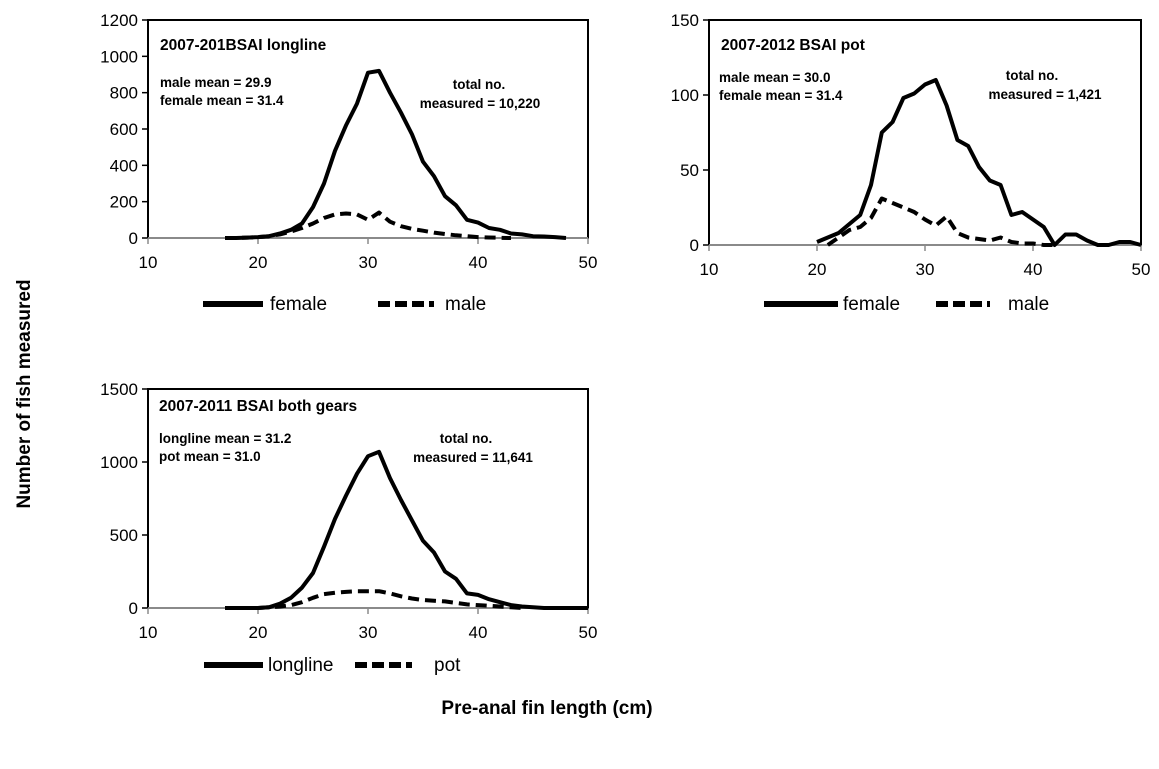 The image size is (1159, 769). Describe the element at coordinates (793, 45) in the screenshot. I see `panel-title: 2007-2012 BSAI pot` at that location.